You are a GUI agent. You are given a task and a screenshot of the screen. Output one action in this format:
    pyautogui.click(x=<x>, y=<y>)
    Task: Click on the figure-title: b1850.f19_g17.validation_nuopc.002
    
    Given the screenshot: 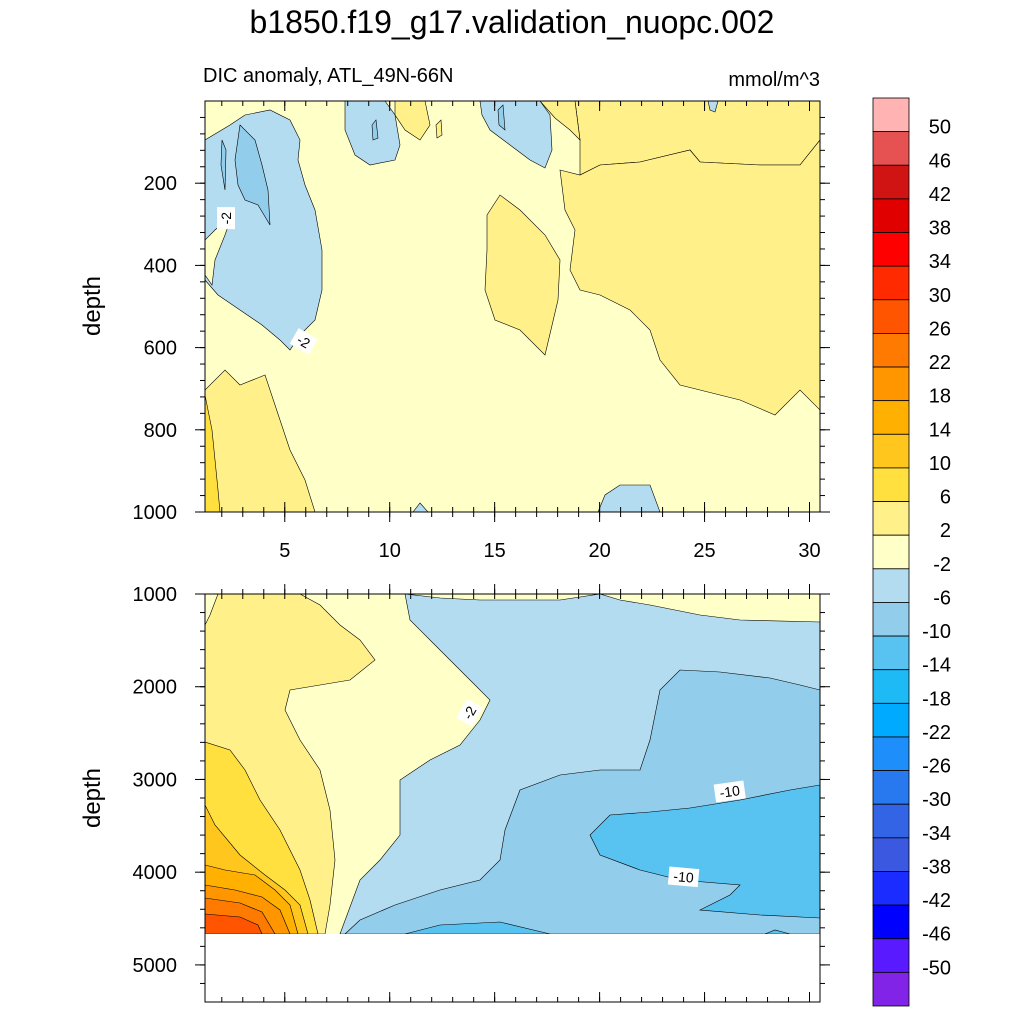 What is the action you would take?
    pyautogui.click(x=512, y=22)
    